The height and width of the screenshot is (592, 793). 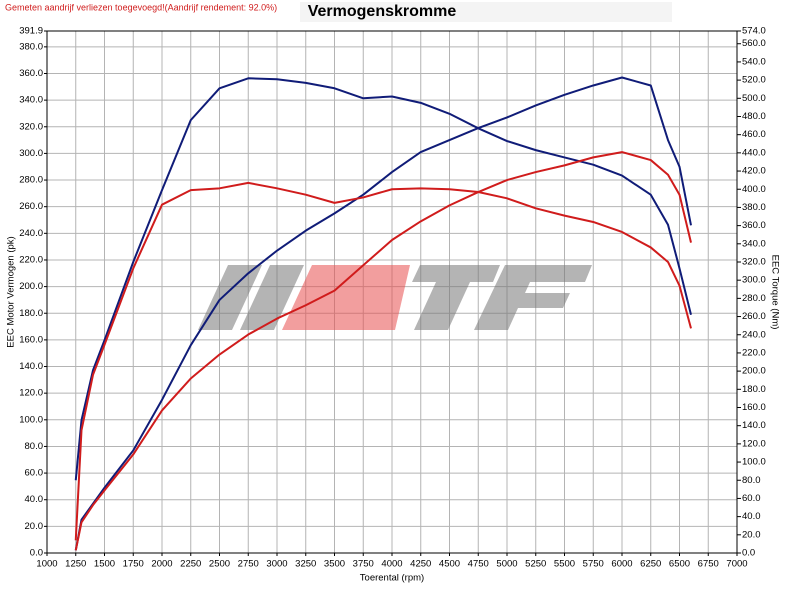 I want to click on y-tick-label: 340.0, so click(x=31, y=100).